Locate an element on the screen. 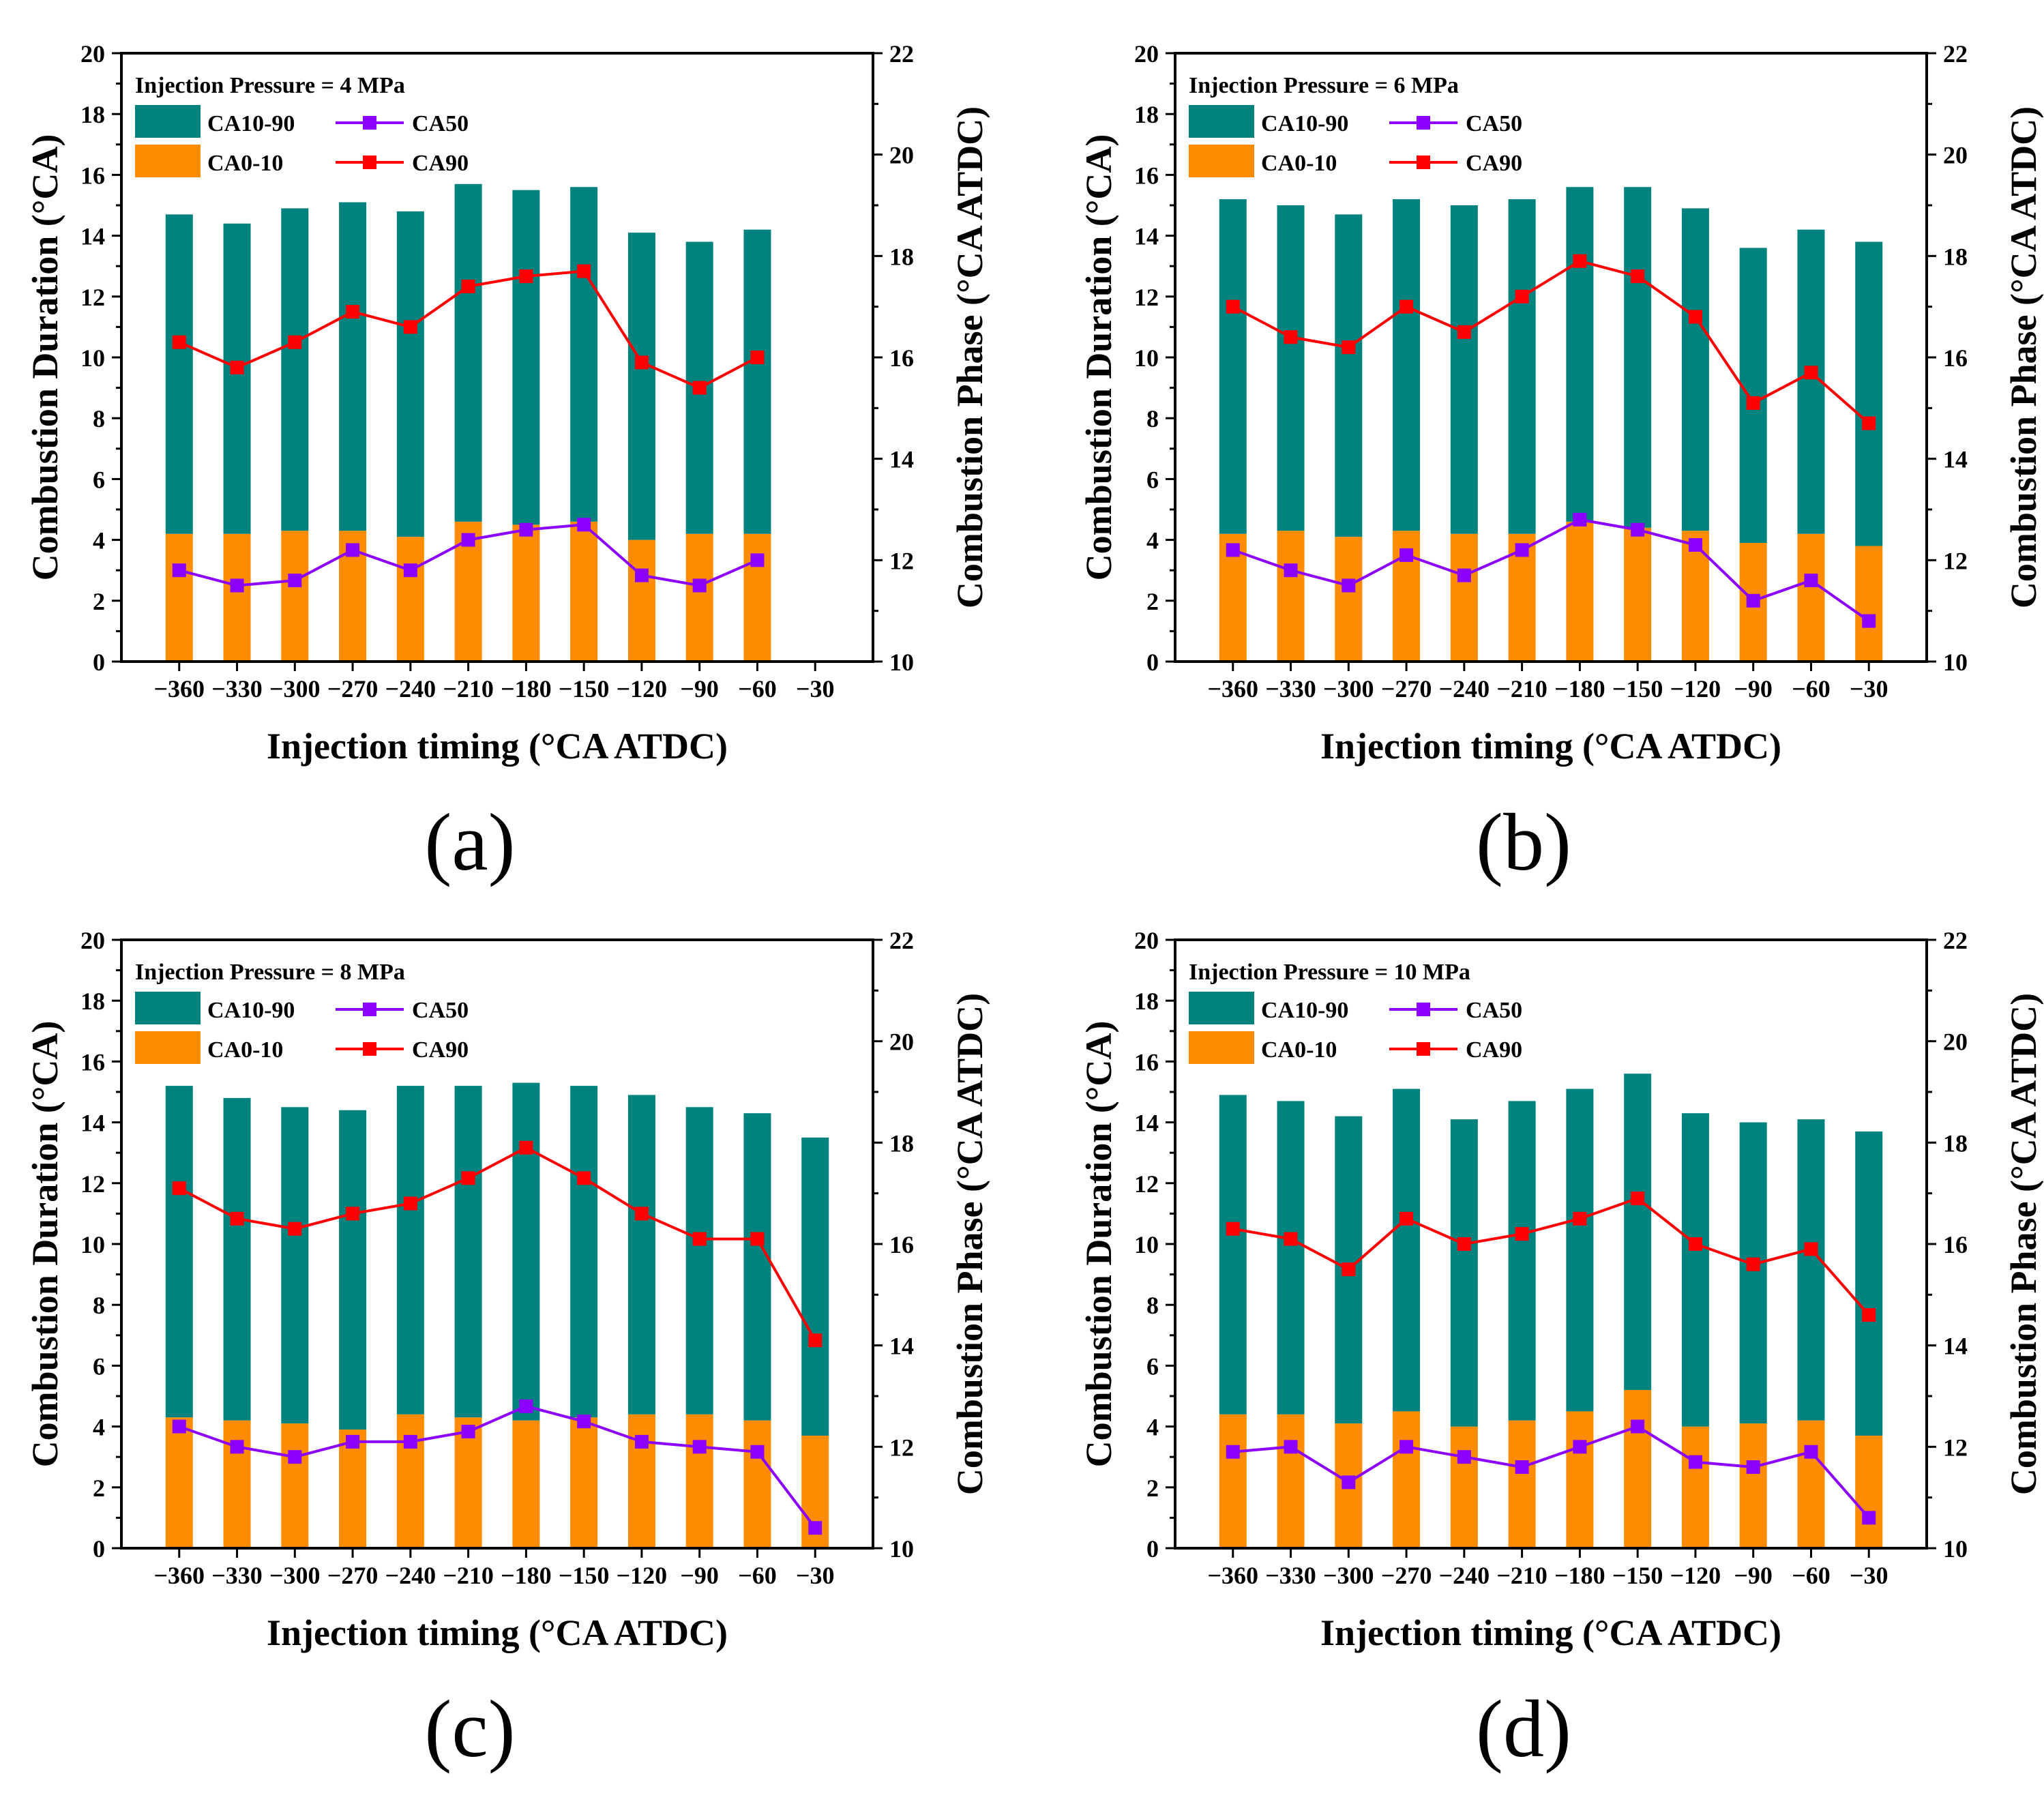 The width and height of the screenshot is (2044, 1806). y-tick-label: 14 is located at coordinates (92, 236).